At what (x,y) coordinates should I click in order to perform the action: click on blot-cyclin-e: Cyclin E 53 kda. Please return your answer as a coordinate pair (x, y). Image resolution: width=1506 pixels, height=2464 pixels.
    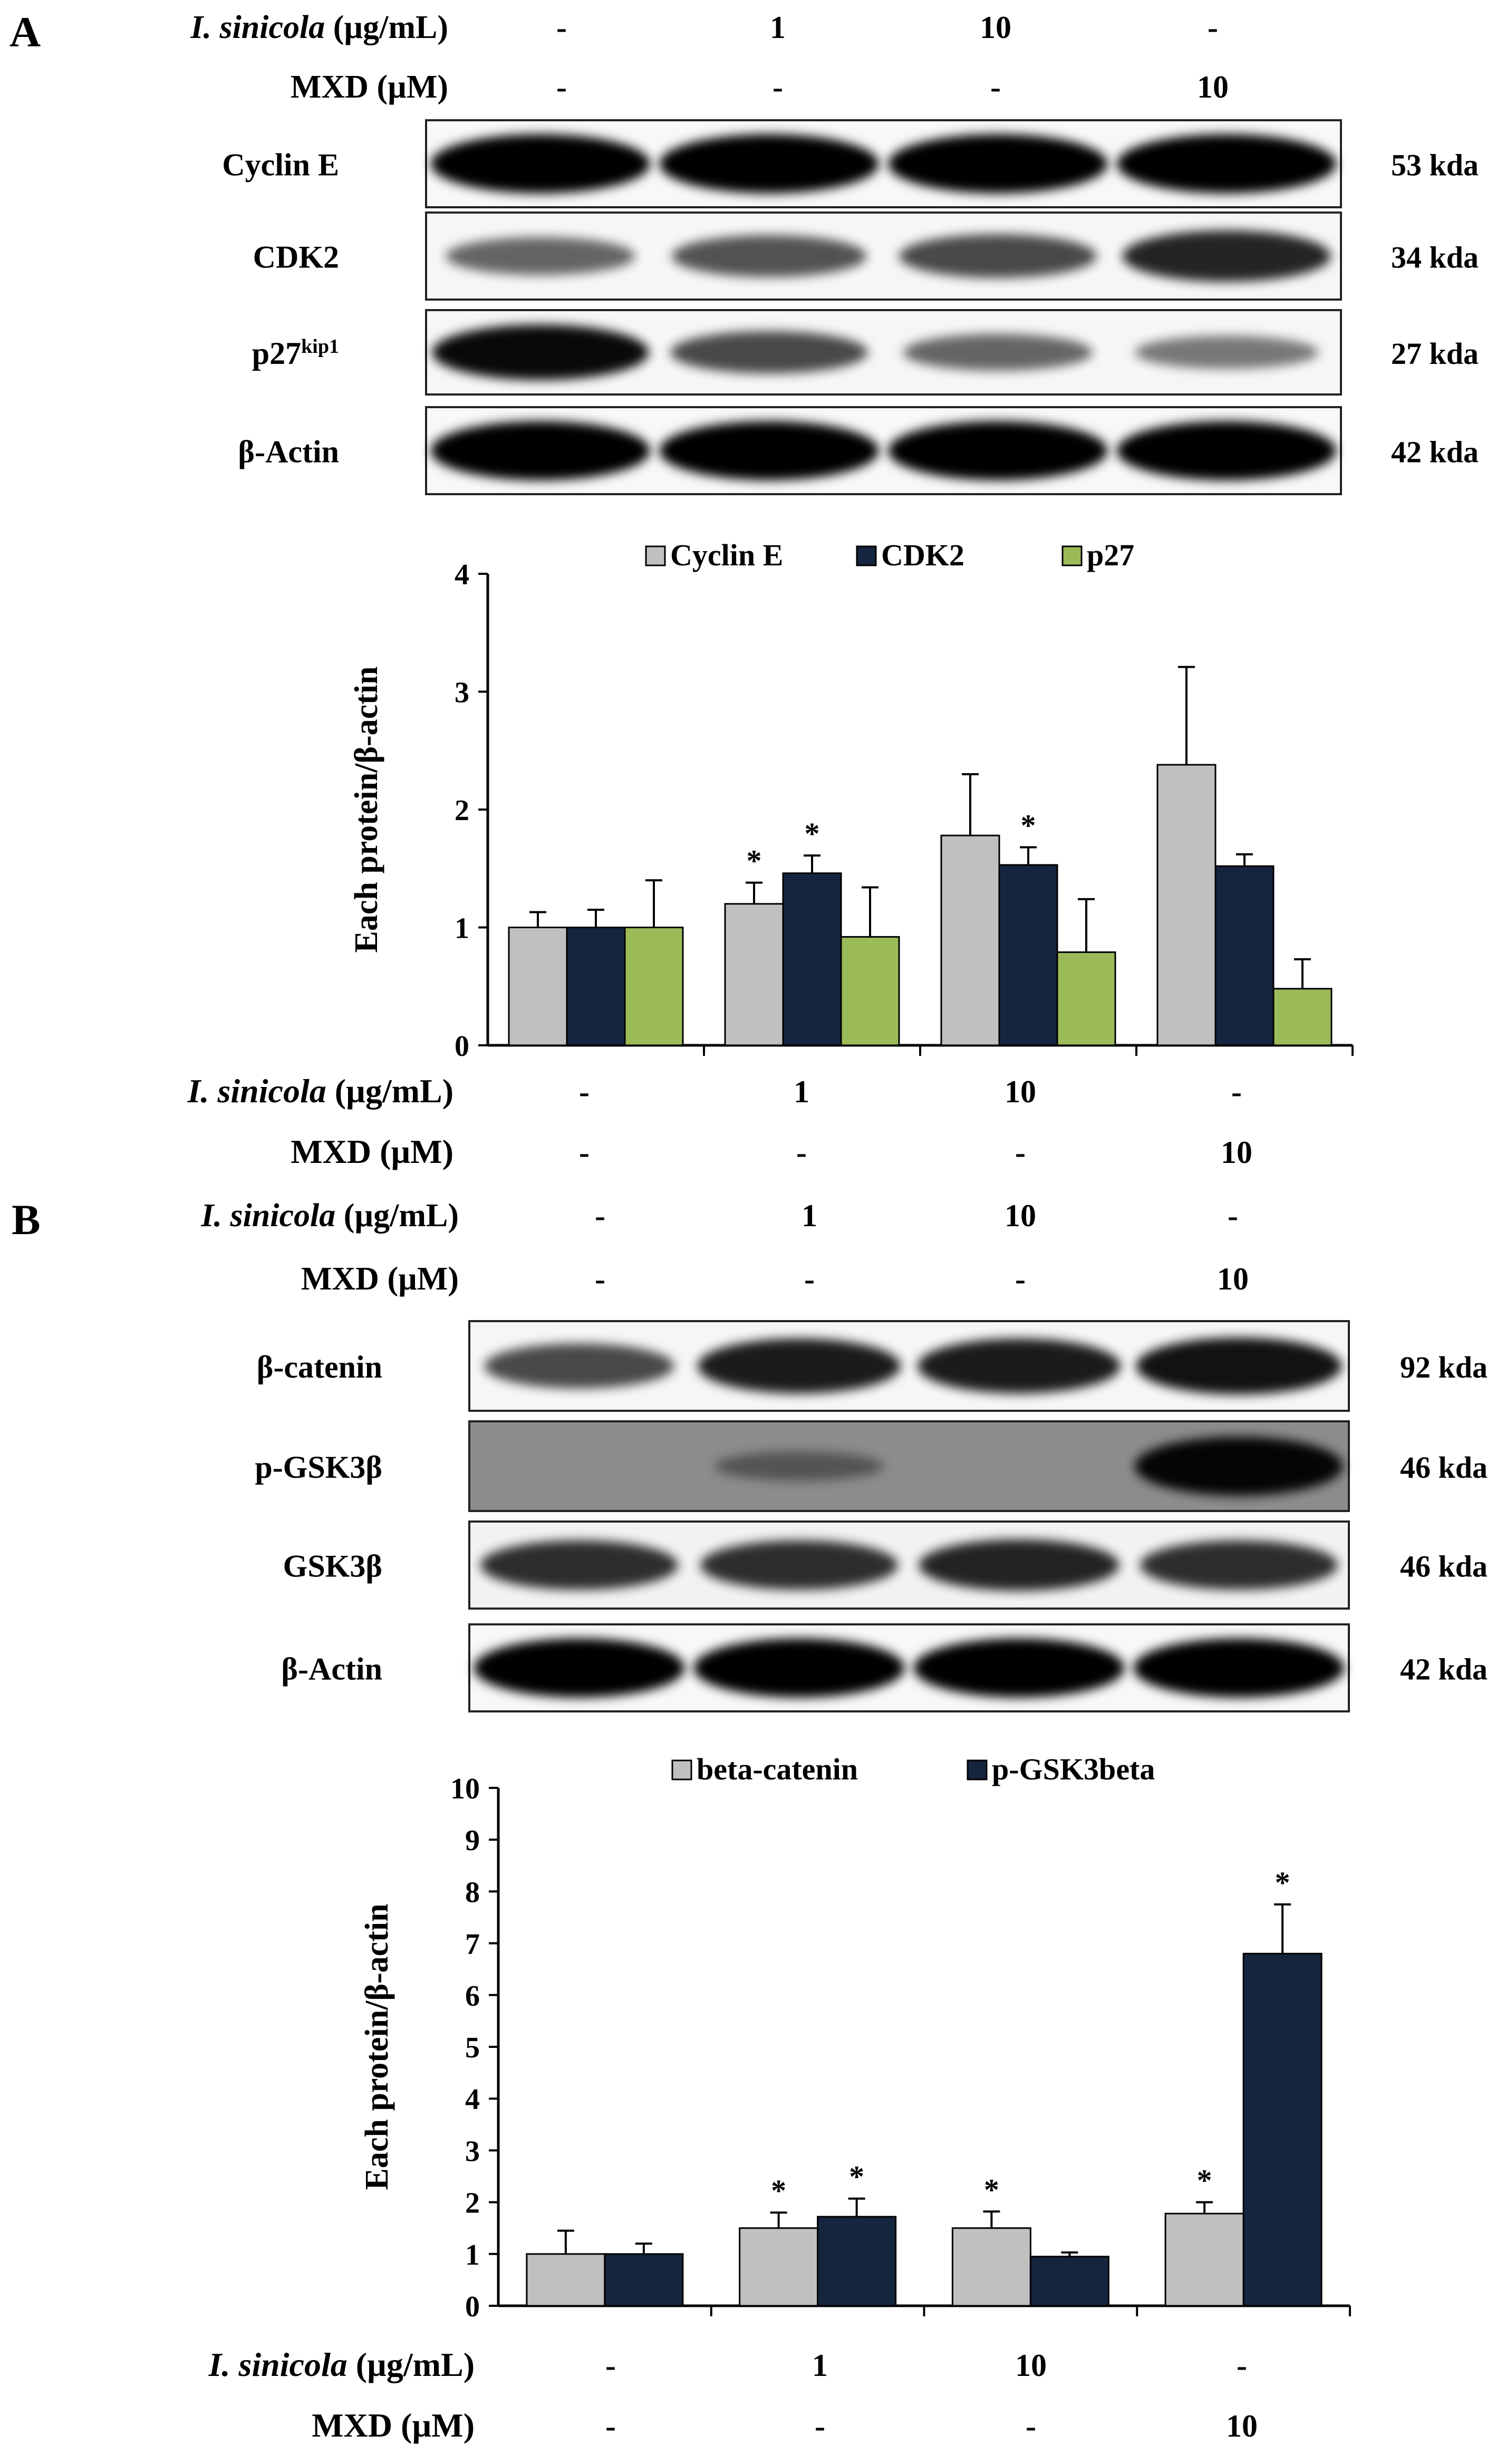
    Looking at the image, I should click on (850, 163).